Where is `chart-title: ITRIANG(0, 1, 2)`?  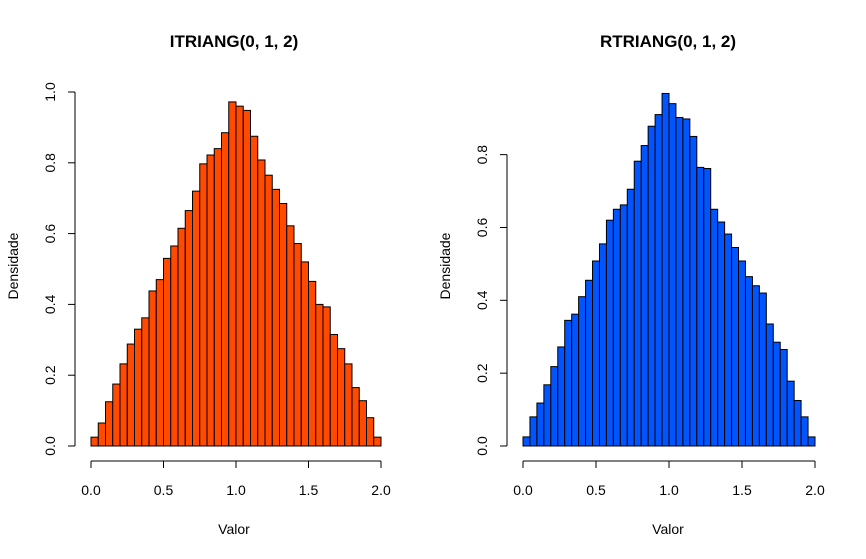
chart-title: ITRIANG(0, 1, 2) is located at coordinates (234, 41).